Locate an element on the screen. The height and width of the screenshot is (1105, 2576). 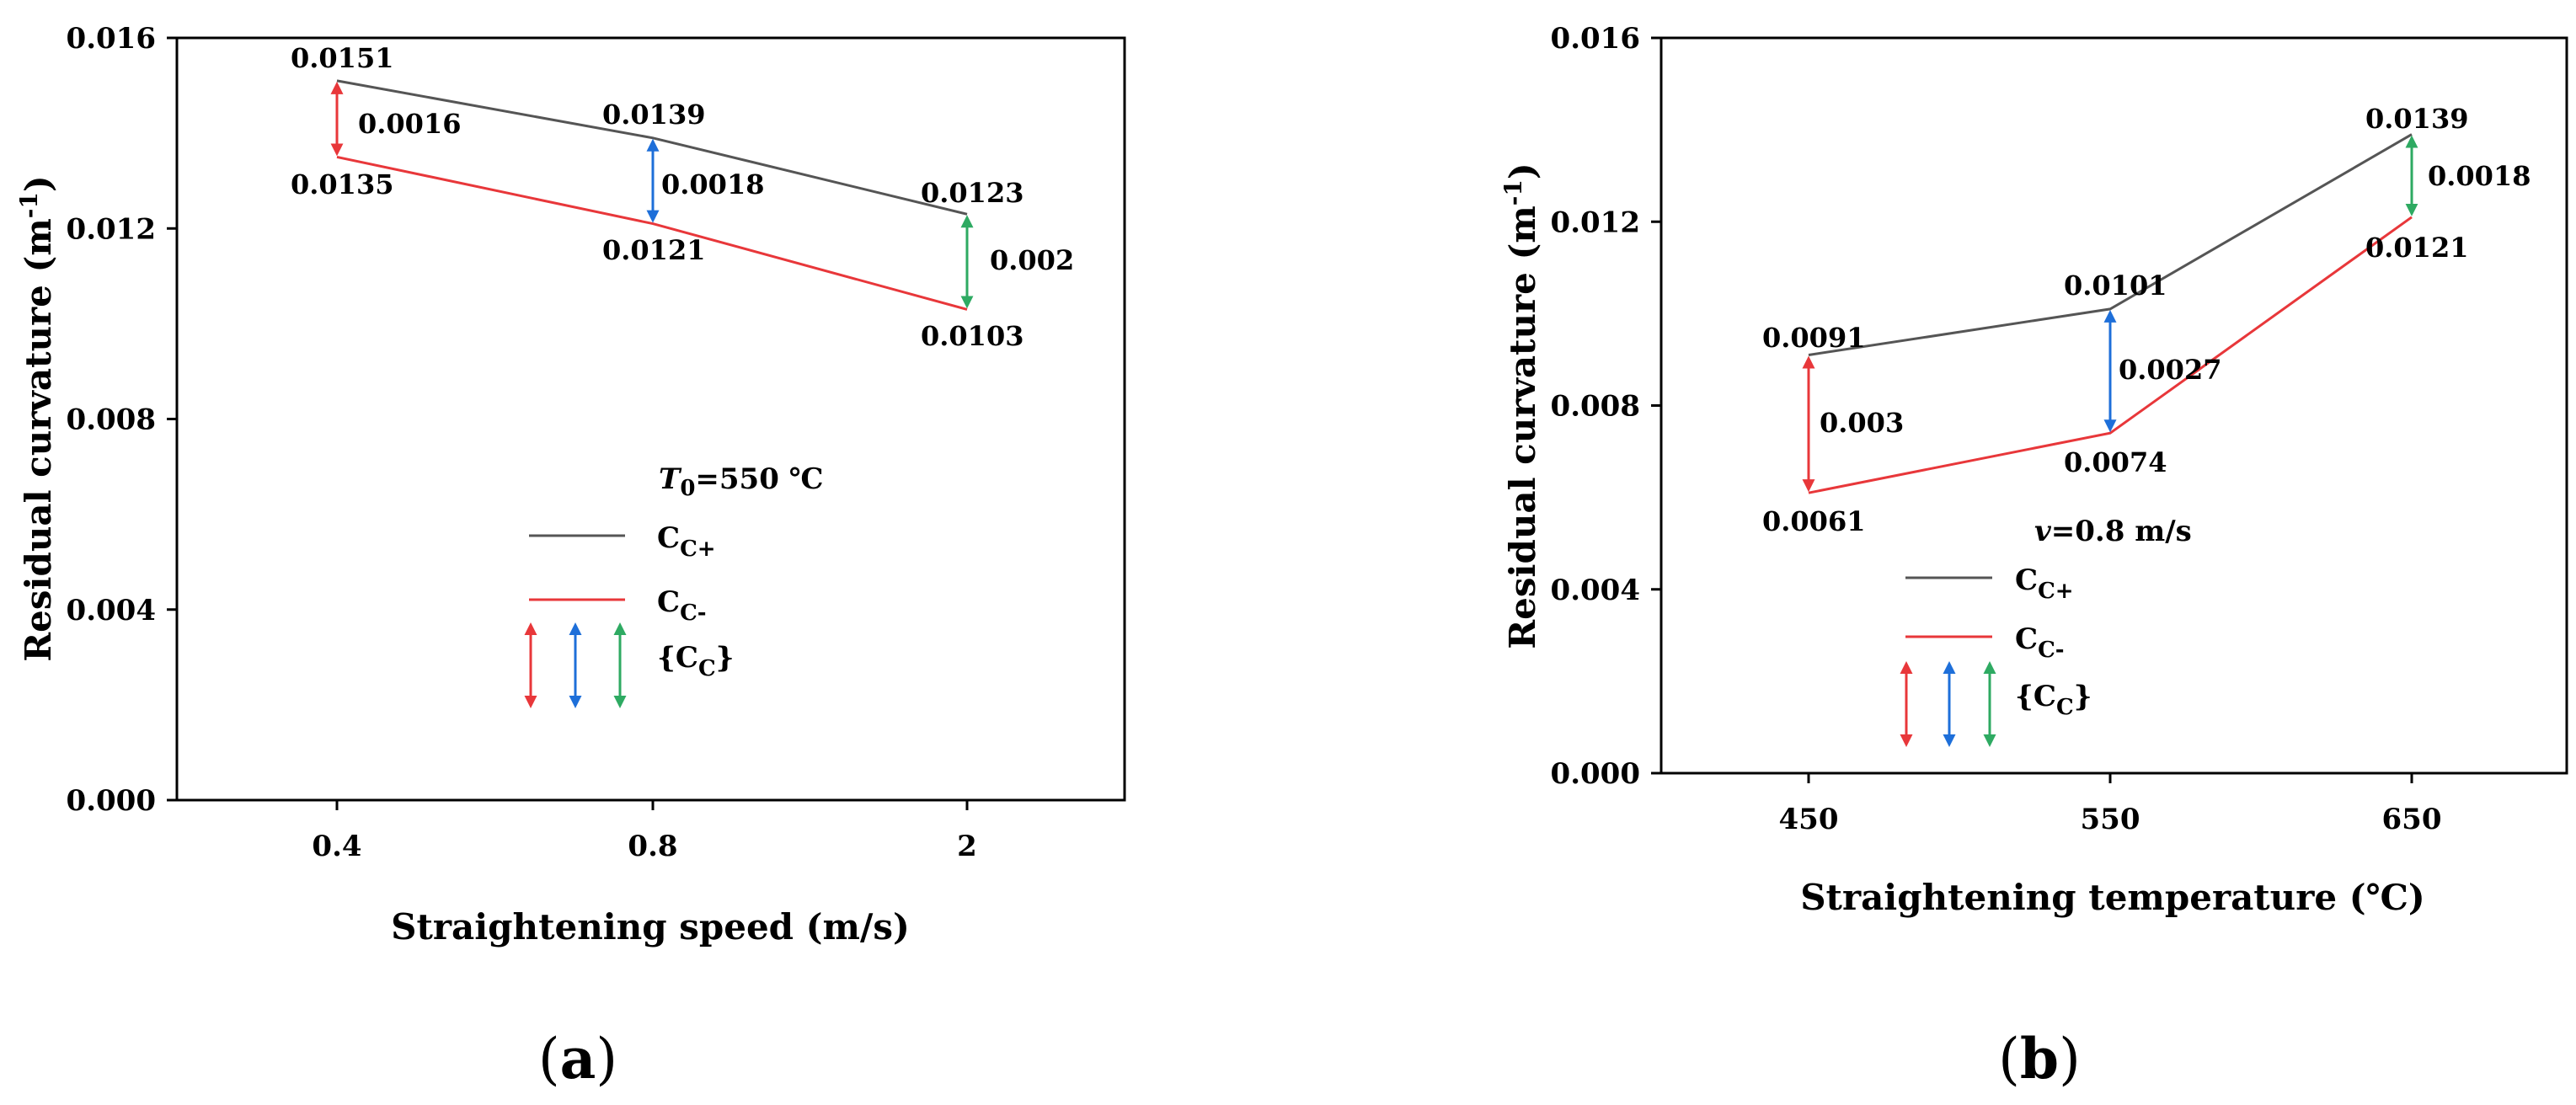
data-label: 0.0101 is located at coordinates (2115, 286).